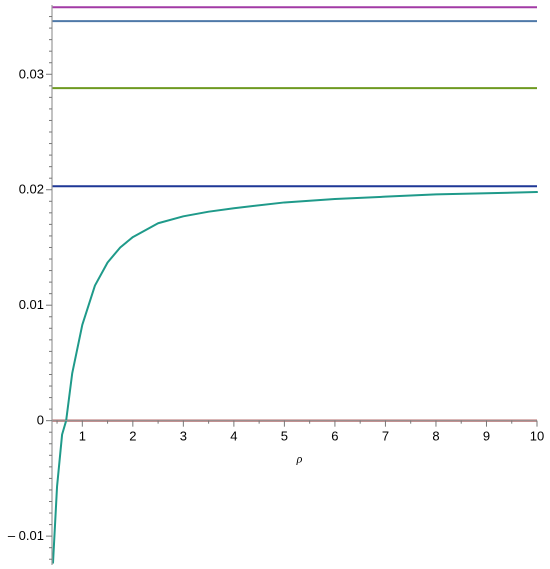 The width and height of the screenshot is (550, 569). Describe the element at coordinates (82, 436) in the screenshot. I see `x-tick-label-1: 1` at that location.